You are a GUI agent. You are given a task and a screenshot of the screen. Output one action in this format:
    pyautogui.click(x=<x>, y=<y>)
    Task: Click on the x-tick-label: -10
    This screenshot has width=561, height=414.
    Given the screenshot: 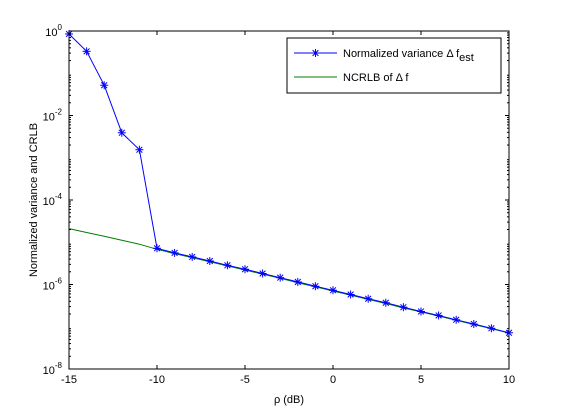 What is the action you would take?
    pyautogui.click(x=157, y=380)
    